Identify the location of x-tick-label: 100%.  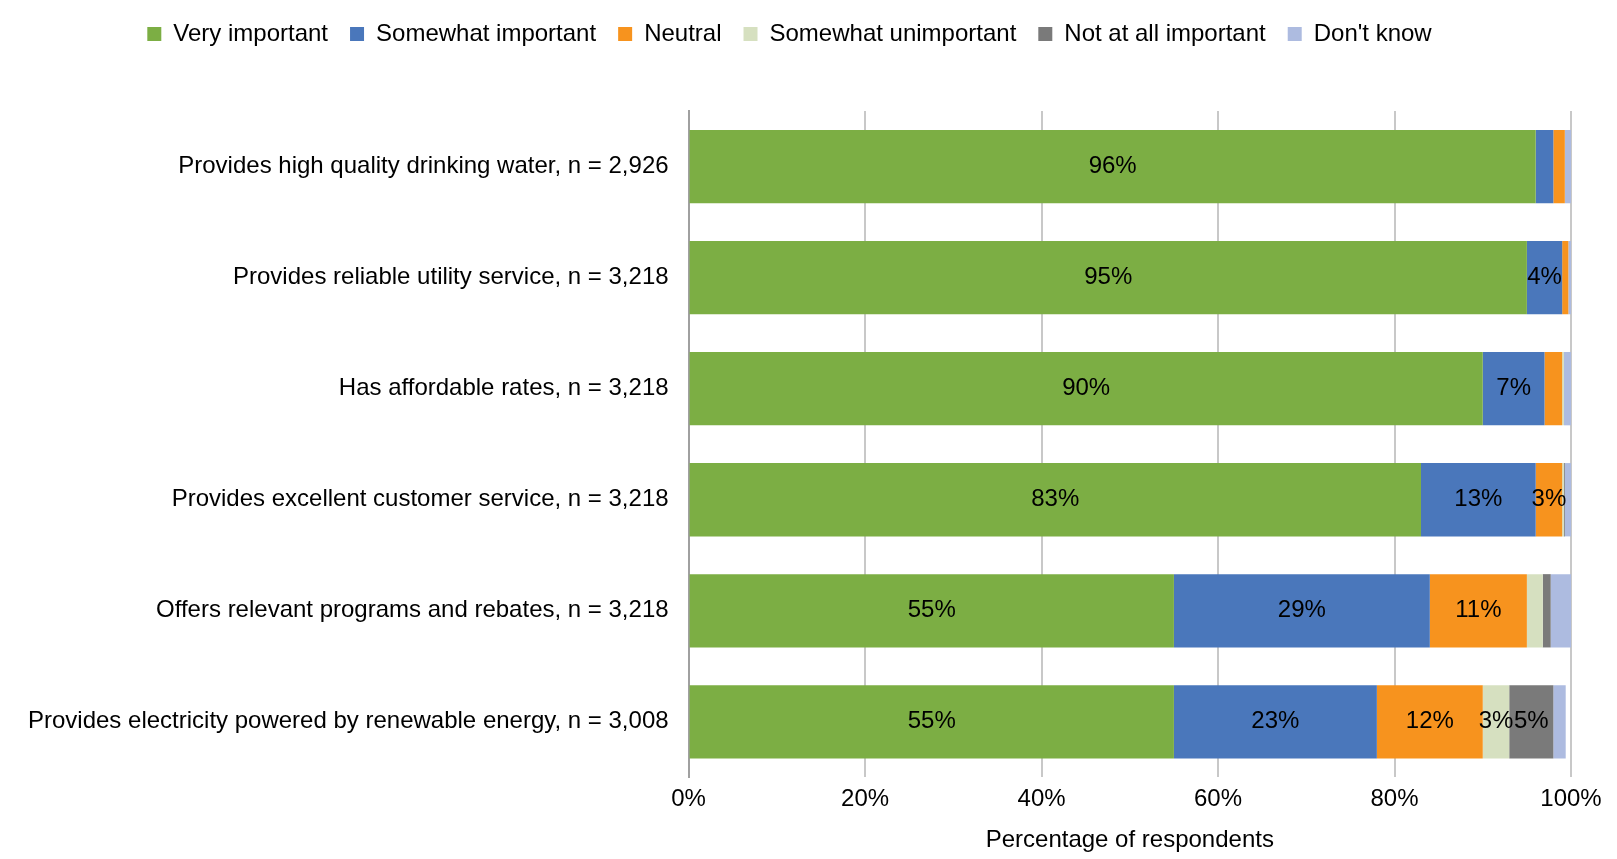
(1571, 798).